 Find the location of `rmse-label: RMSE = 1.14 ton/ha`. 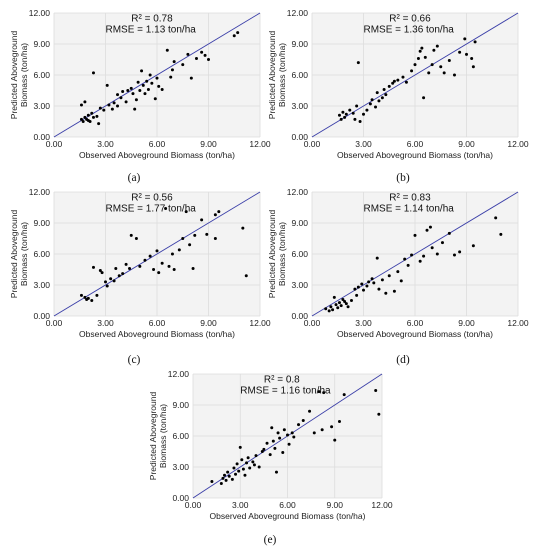

rmse-label: RMSE = 1.14 ton/ha is located at coordinates (409, 209).